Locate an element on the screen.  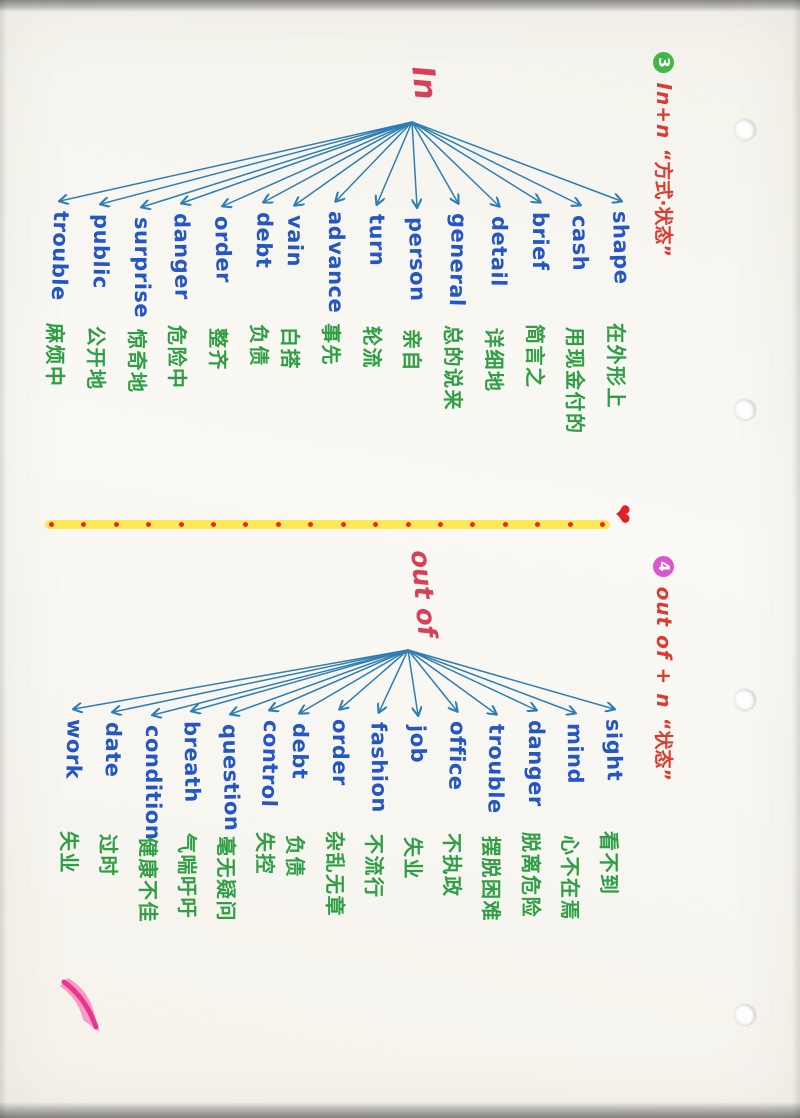
entry-meaning: 气喘吁吁 is located at coordinates (187, 876).